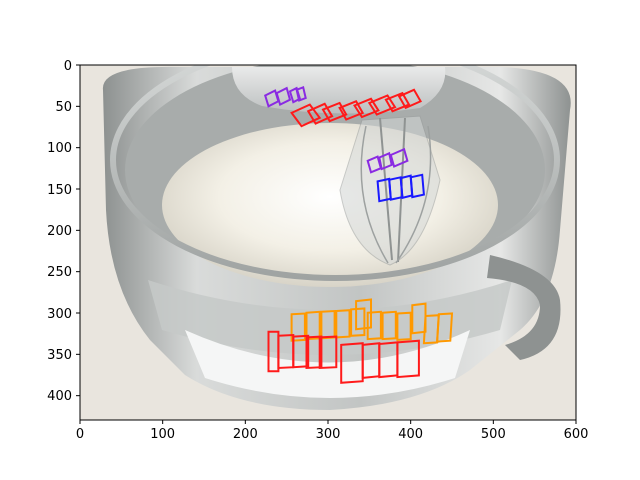 This screenshot has height=480, width=640. Describe the element at coordinates (59, 355) in the screenshot. I see `y-tick-label: 350` at that location.